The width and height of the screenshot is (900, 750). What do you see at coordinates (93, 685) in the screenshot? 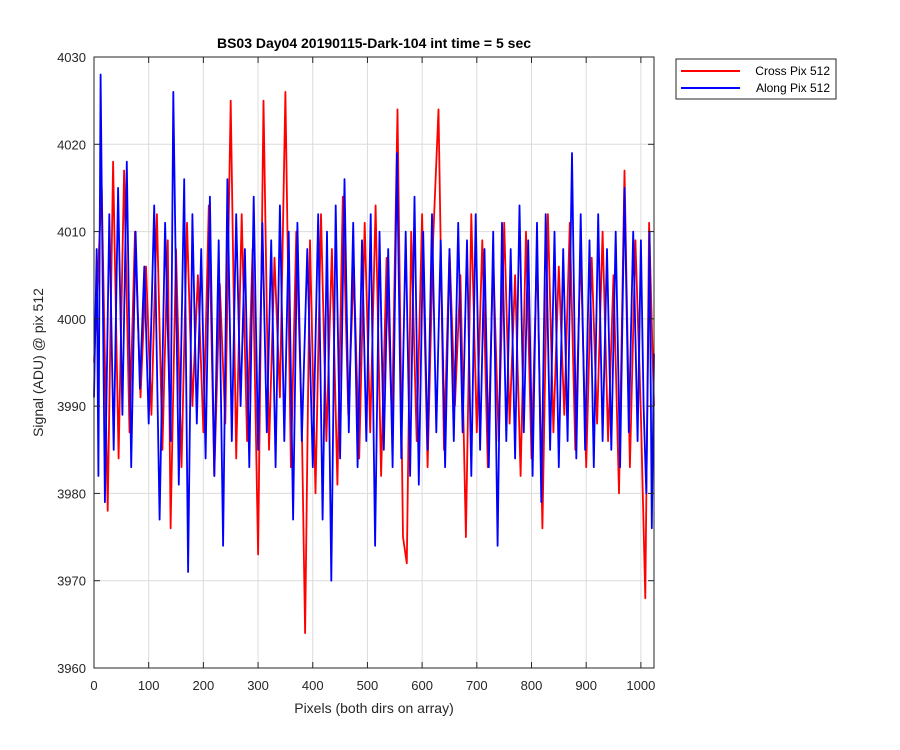
I see `x-tick-label: 0` at bounding box center [93, 685].